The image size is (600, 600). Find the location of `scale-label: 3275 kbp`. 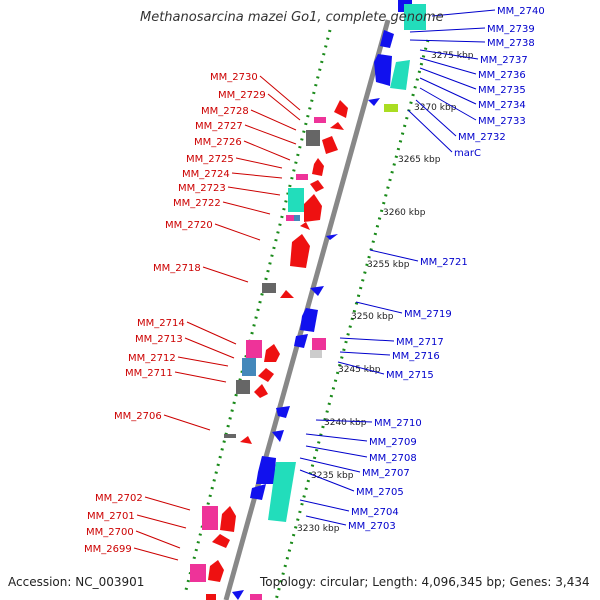

scale-label: 3275 kbp is located at coordinates (452, 56).